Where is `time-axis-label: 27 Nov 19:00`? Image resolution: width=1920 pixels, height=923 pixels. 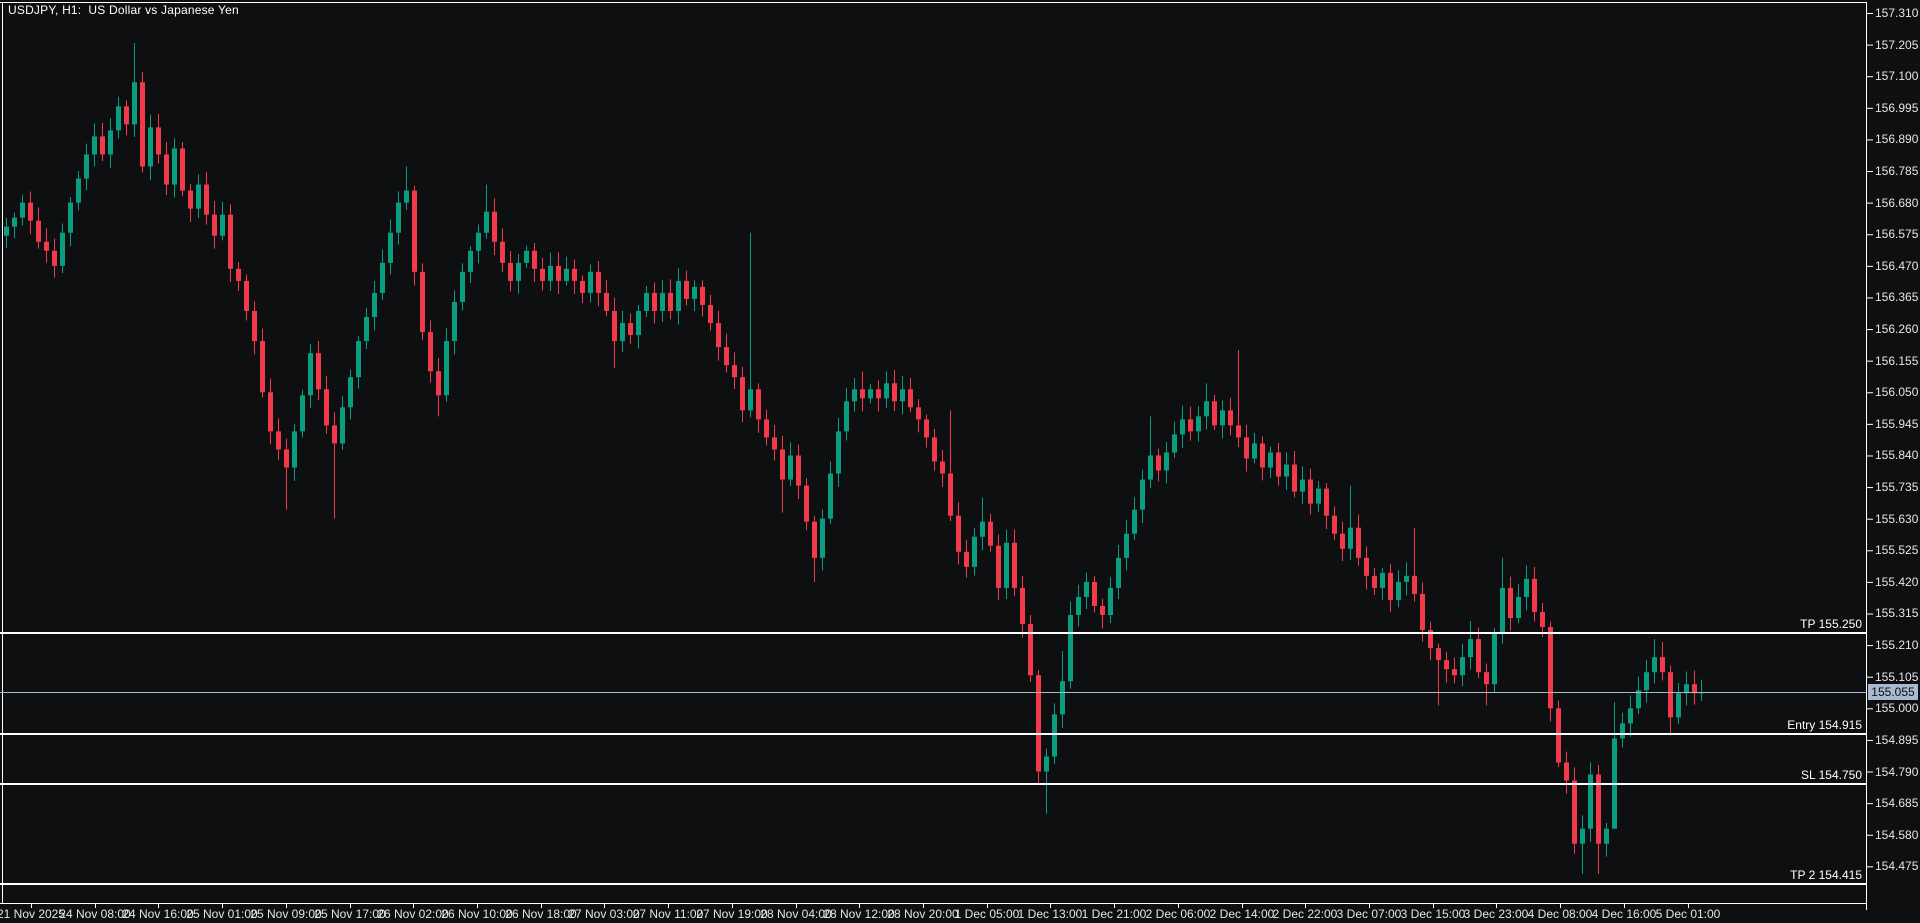
time-axis-label: 27 Nov 19:00 is located at coordinates (732, 914).